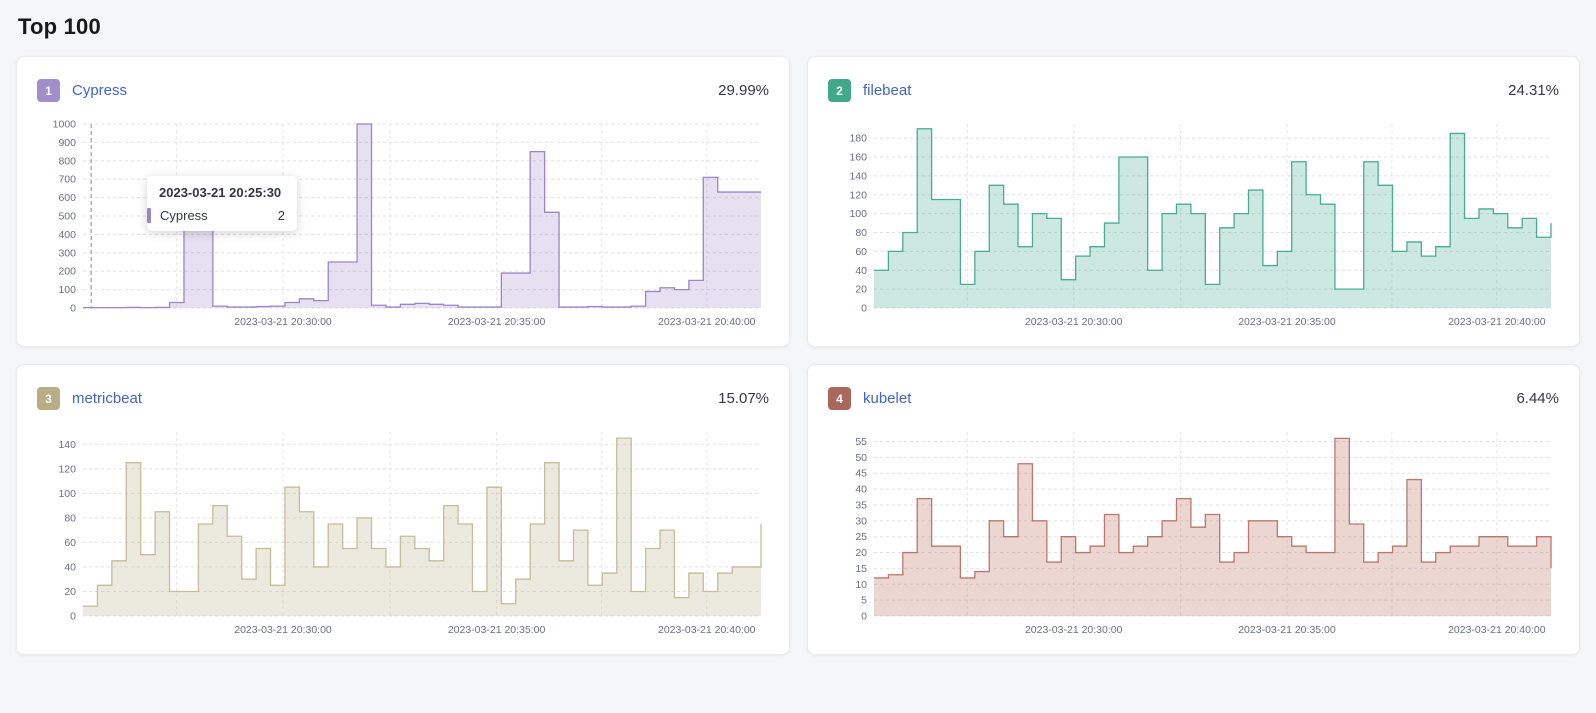 The image size is (1596, 713). What do you see at coordinates (48, 398) in the screenshot?
I see `rank-badge: 3` at bounding box center [48, 398].